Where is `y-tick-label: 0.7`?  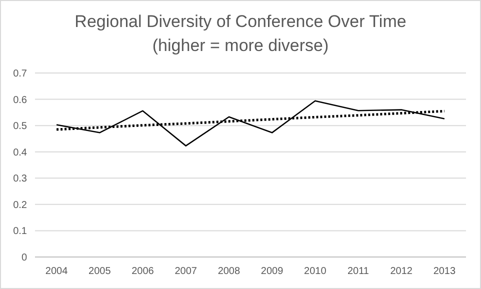
y-tick-label: 0.7 is located at coordinates (20, 74).